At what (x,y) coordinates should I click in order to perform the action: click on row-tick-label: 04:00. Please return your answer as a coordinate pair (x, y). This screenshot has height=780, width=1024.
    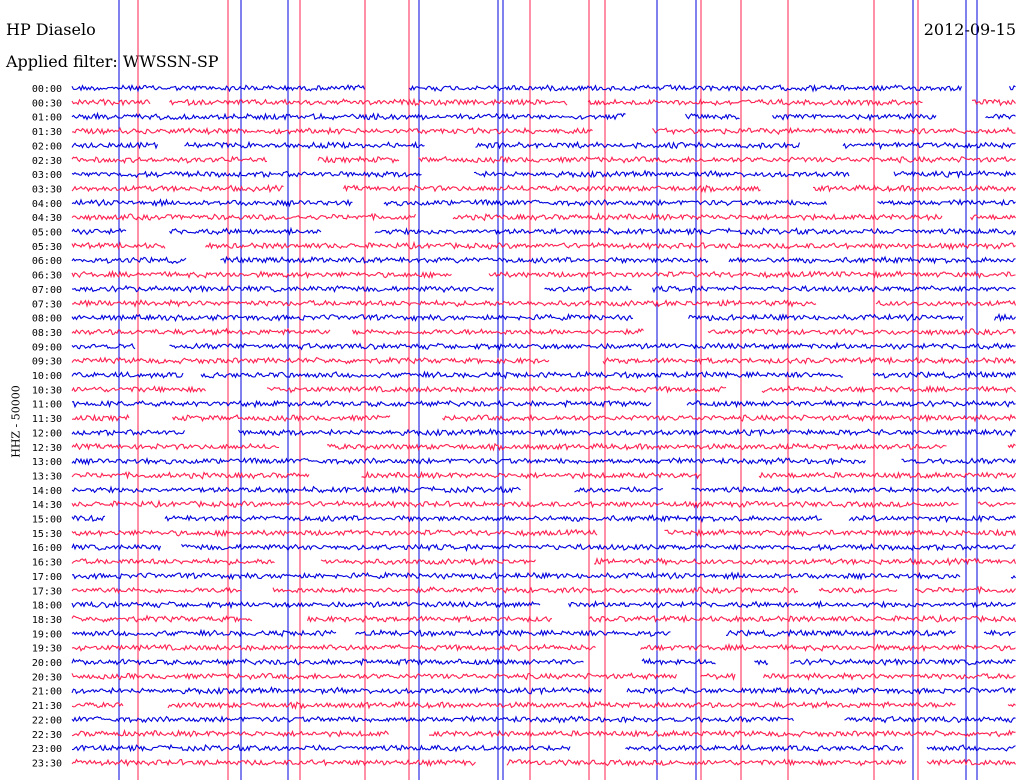
    Looking at the image, I should click on (47, 204).